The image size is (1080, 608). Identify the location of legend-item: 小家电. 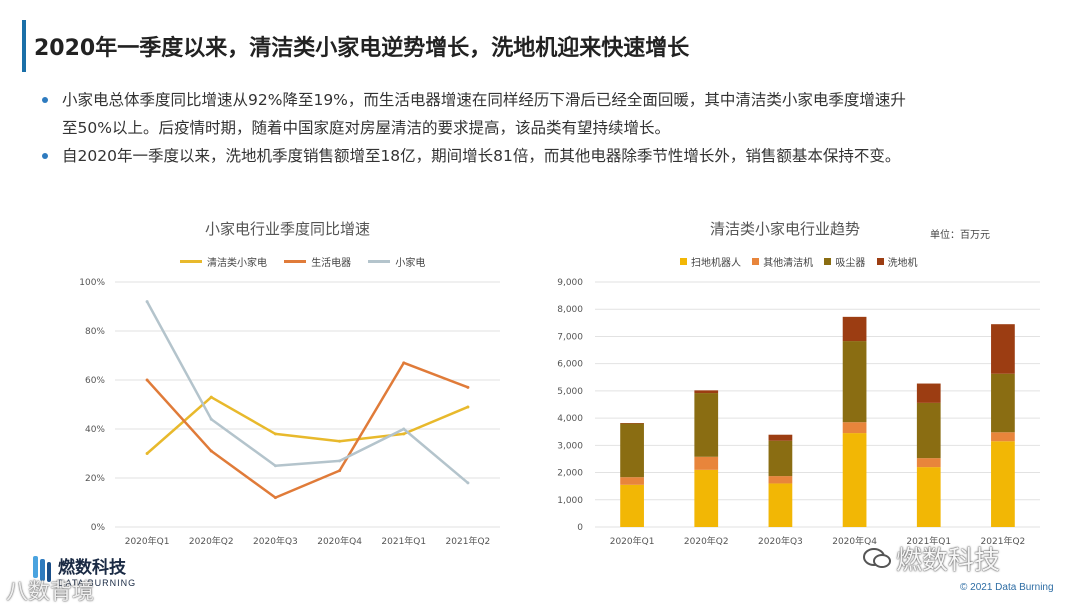
(396, 261).